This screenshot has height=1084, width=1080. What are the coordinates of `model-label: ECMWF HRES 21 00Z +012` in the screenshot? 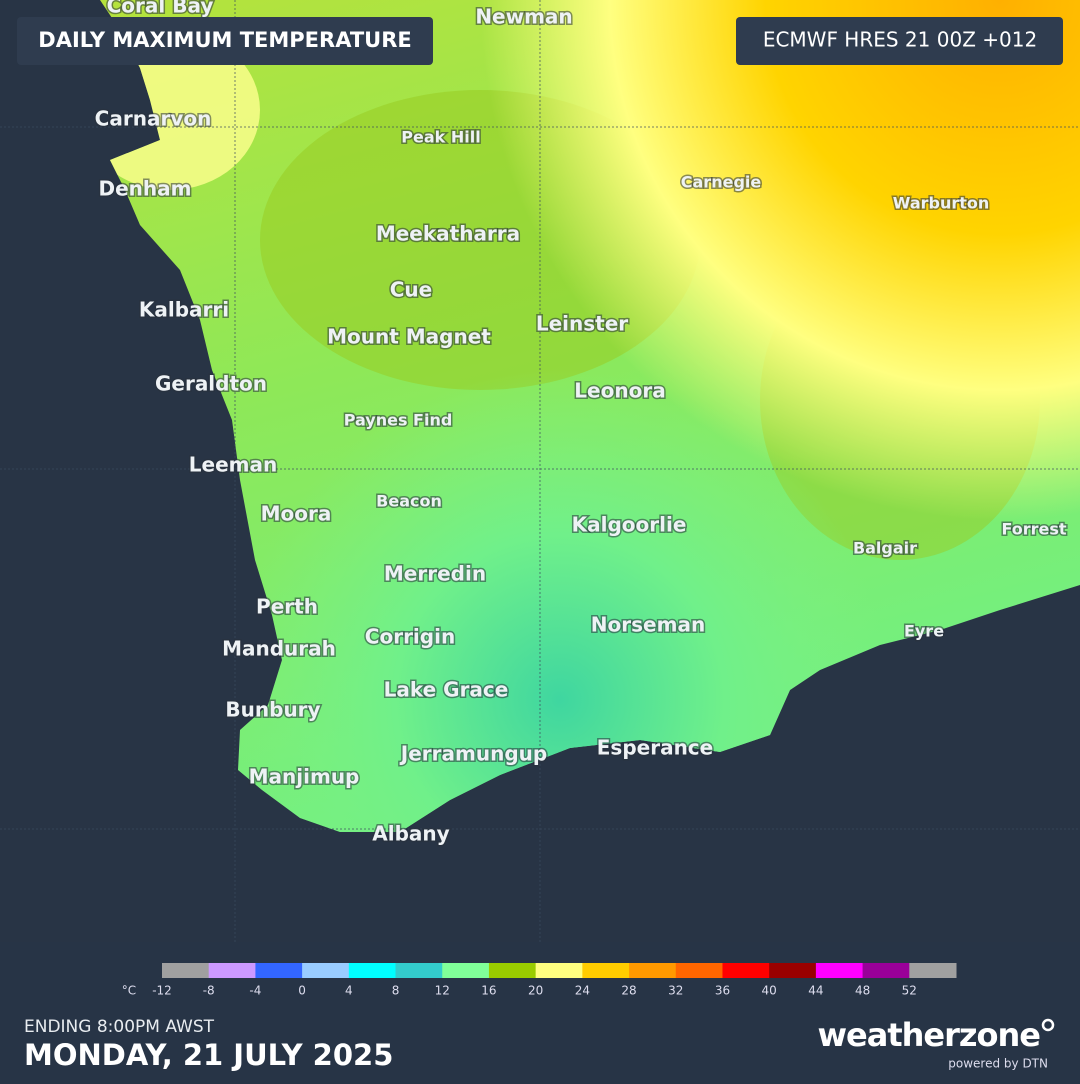 It's located at (900, 40).